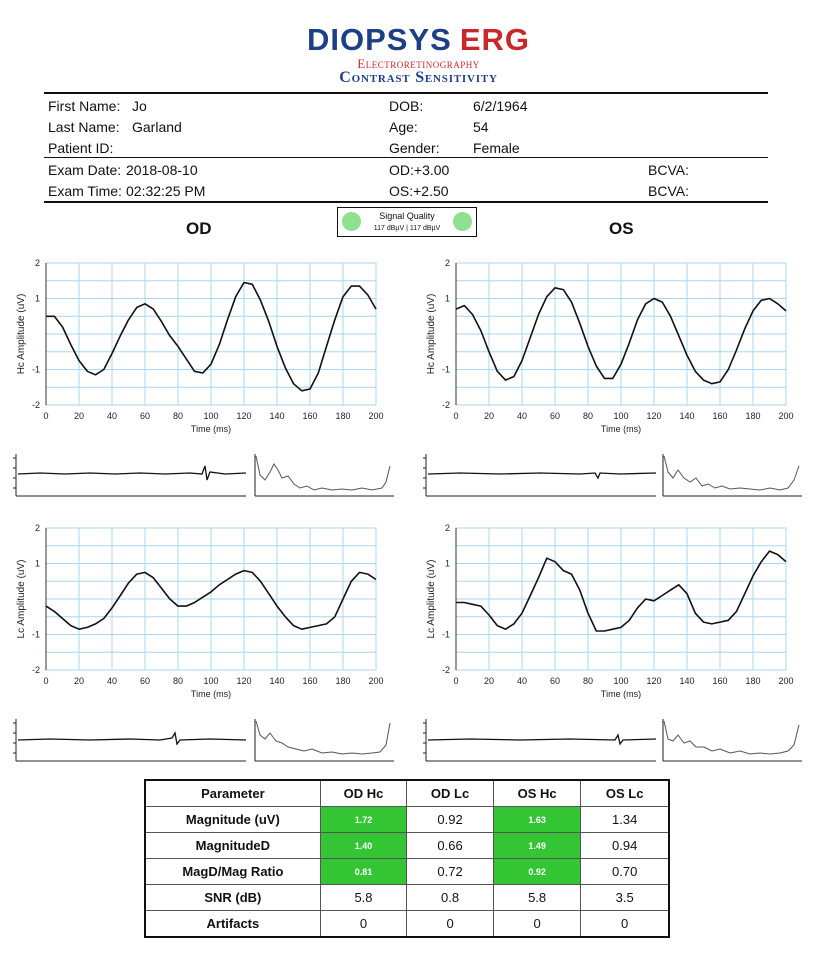  Describe the element at coordinates (401, 170) in the screenshot. I see `od-refraction-label: OD:` at that location.